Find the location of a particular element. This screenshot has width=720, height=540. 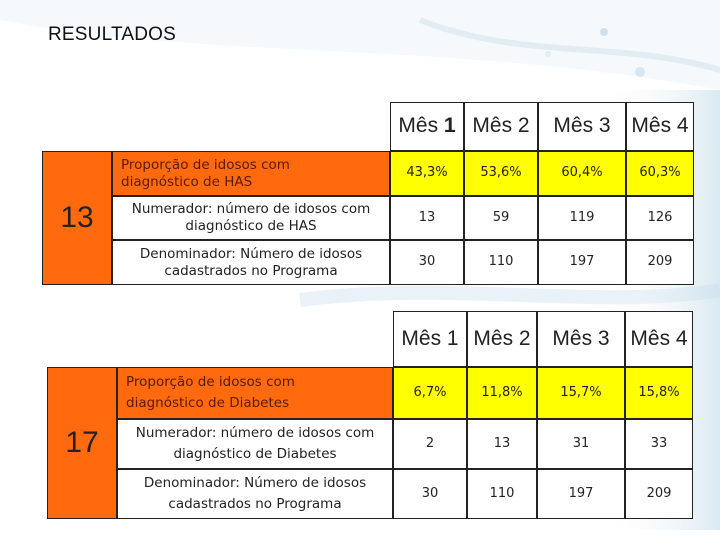

value-cell: 2 is located at coordinates (430, 444).